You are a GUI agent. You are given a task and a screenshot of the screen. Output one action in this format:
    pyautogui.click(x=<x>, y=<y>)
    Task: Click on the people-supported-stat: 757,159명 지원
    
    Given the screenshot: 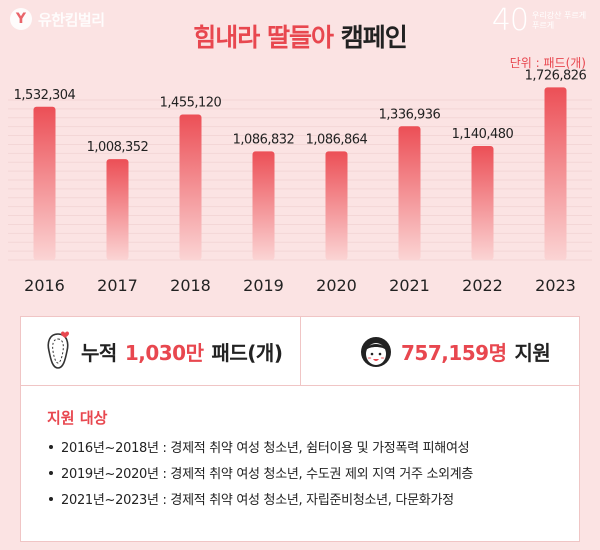 What is the action you would take?
    pyautogui.click(x=455, y=351)
    